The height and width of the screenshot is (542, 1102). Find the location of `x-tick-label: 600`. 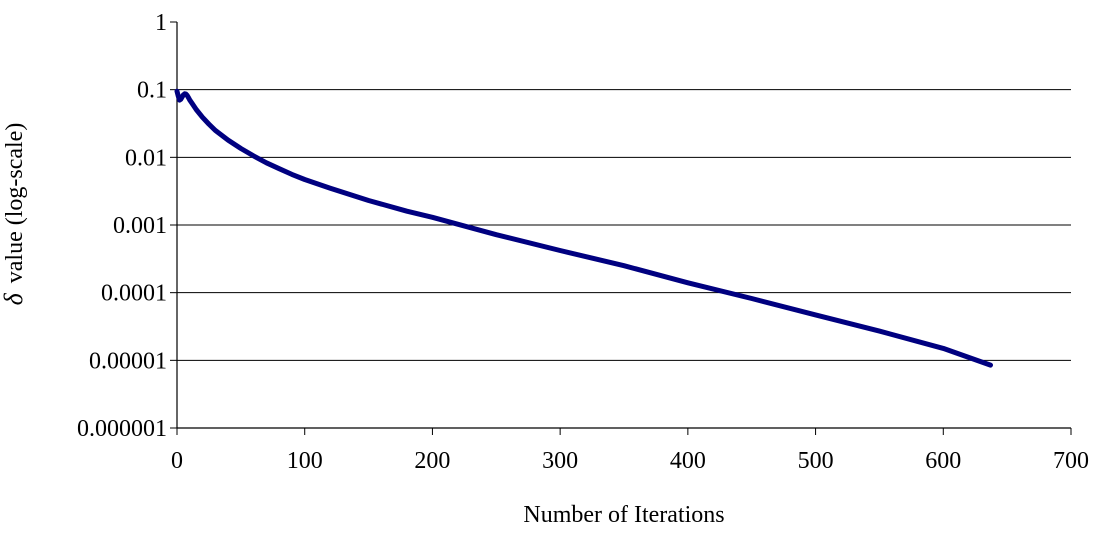

x-tick-label: 600 is located at coordinates (943, 461).